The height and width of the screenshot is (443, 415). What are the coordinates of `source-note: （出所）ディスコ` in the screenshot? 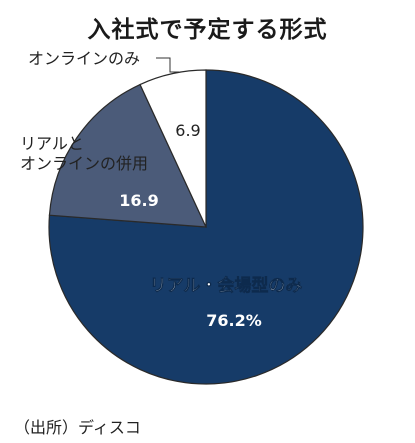 It's located at (77, 427).